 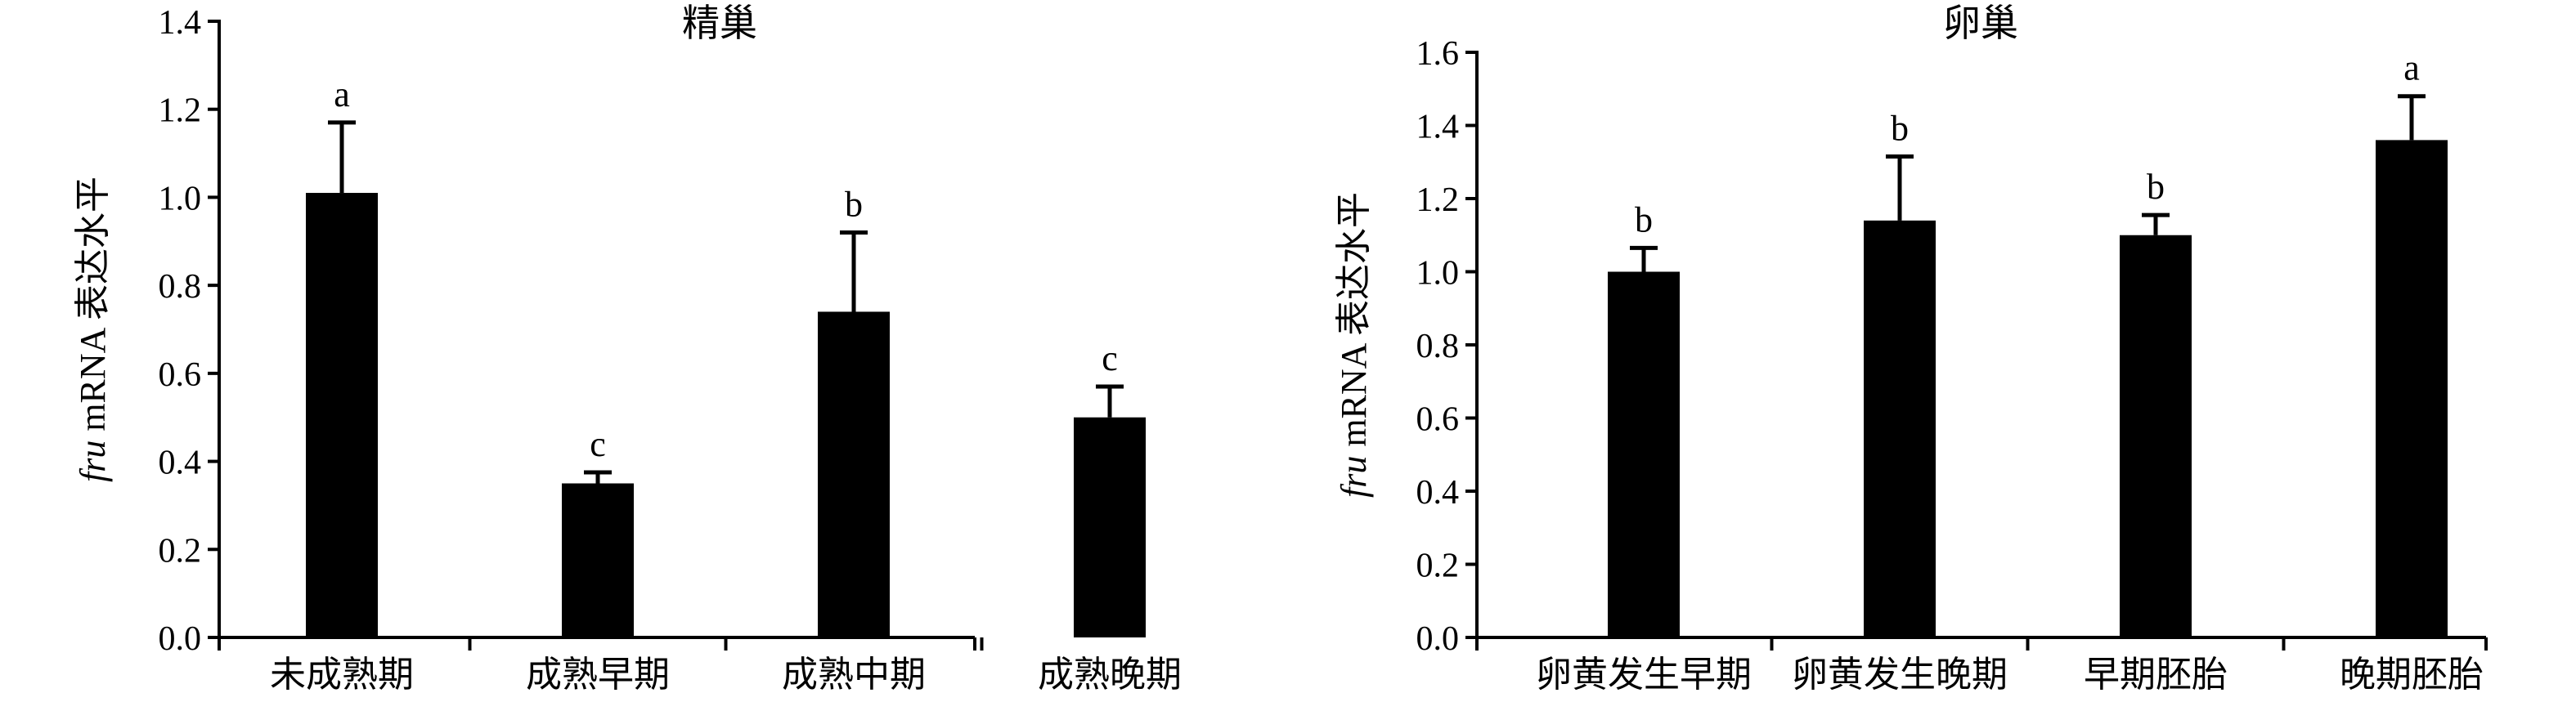 I want to click on category-label: 成熟早期, so click(x=598, y=675).